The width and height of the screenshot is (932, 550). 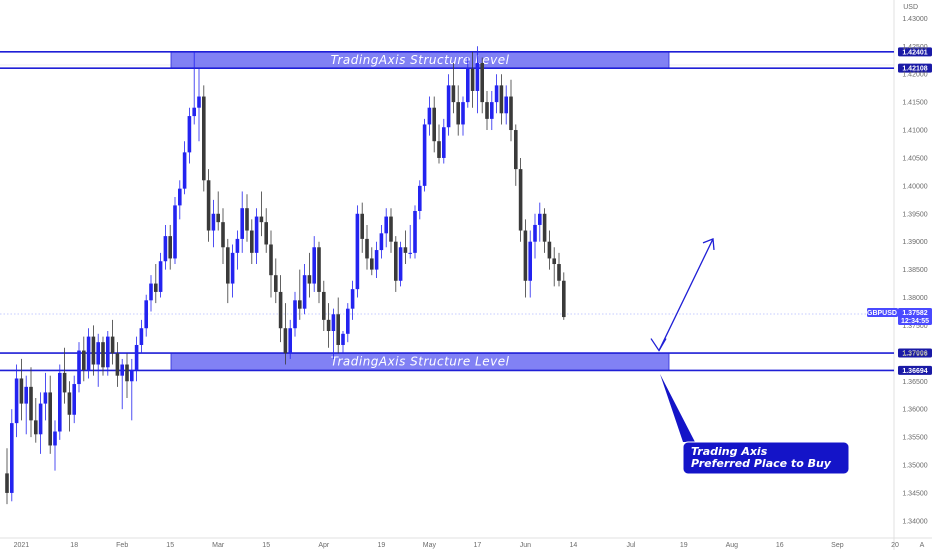 What do you see at coordinates (915, 316) in the screenshot?
I see `last-price-tag-bg` at bounding box center [915, 316].